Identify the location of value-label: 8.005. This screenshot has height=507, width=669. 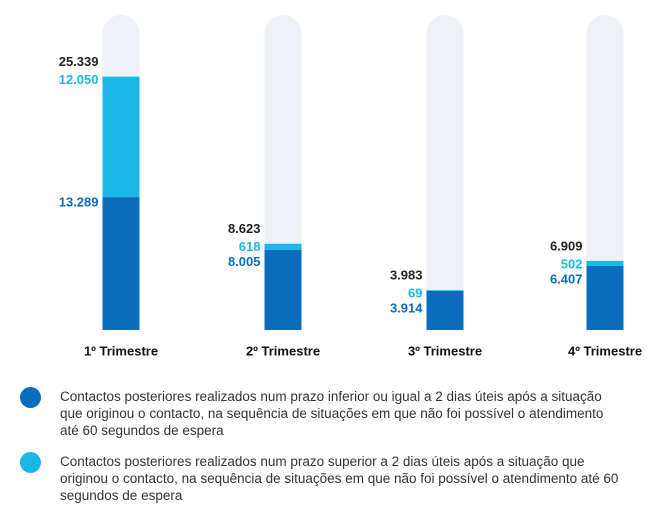
(244, 261).